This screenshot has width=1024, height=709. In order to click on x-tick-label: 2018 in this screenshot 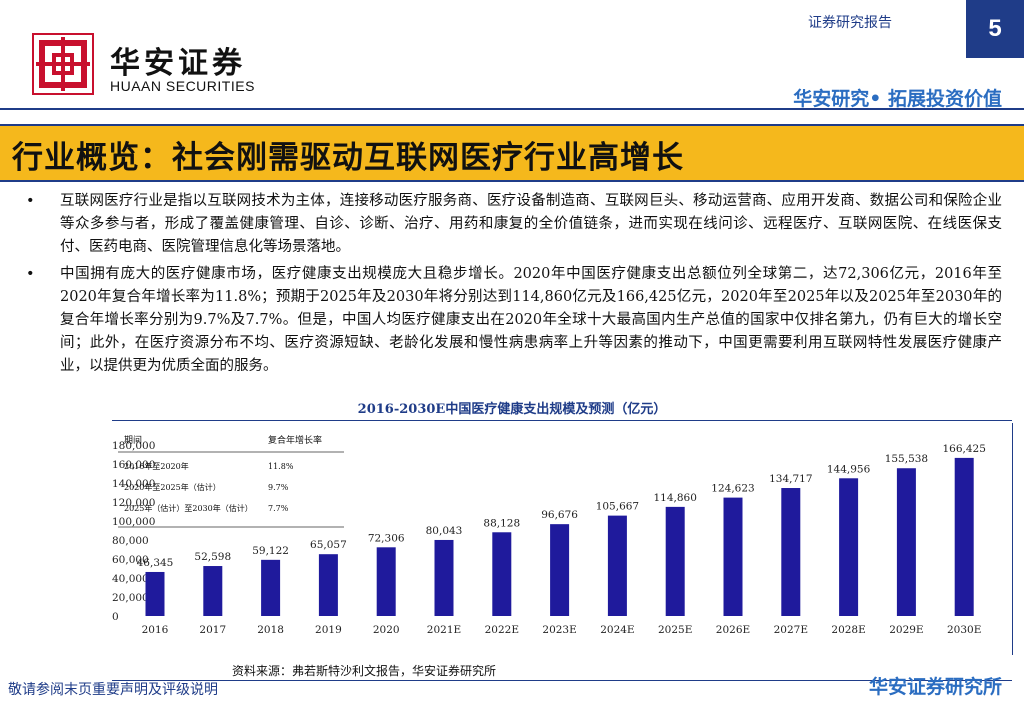, I will do `click(270, 630)`.